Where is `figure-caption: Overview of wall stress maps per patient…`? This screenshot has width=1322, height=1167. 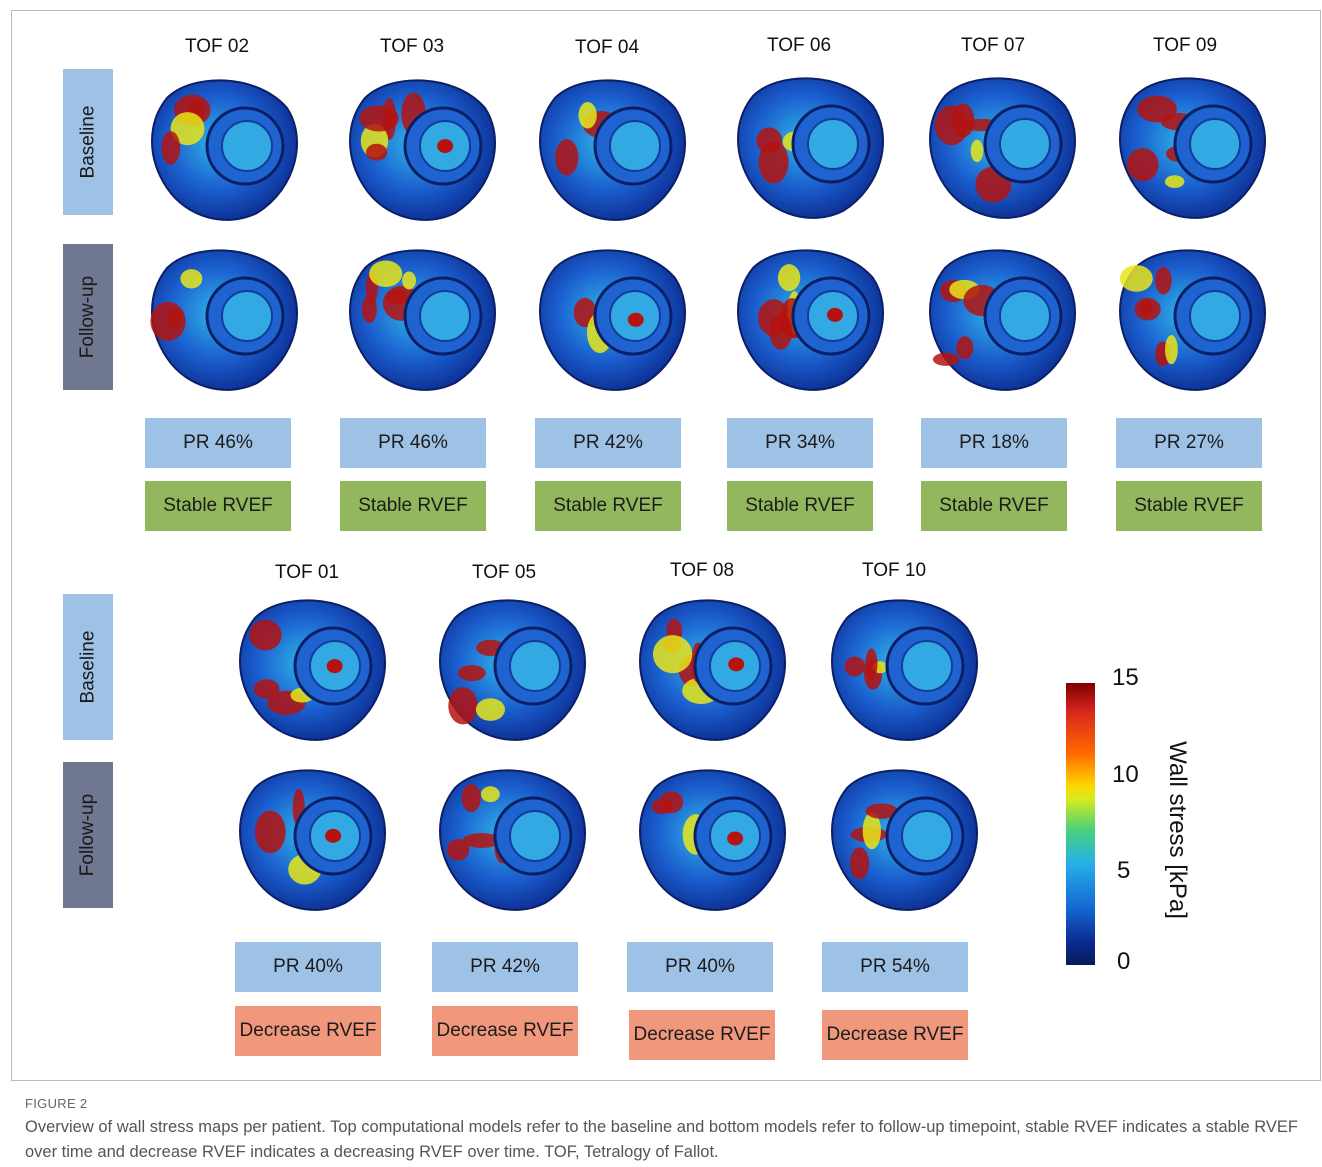 figure-caption: Overview of wall stress maps per patient… is located at coordinates (661, 1139).